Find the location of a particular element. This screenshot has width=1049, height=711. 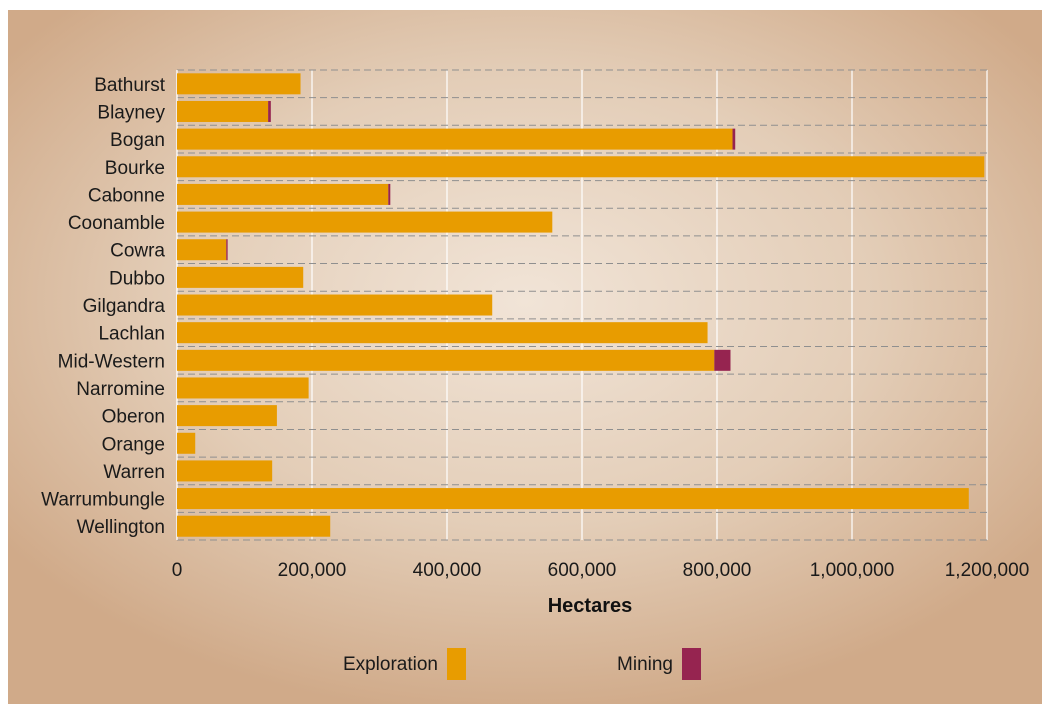

category-label: Oberon is located at coordinates (133, 417).